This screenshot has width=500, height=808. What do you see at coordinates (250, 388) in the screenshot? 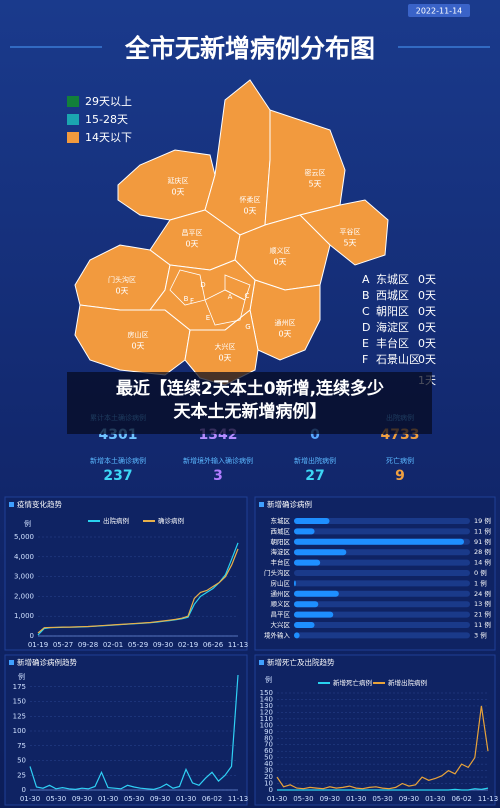
I see `caption-line: 最近【连续2天本土0新增,连续多少` at bounding box center [250, 388].